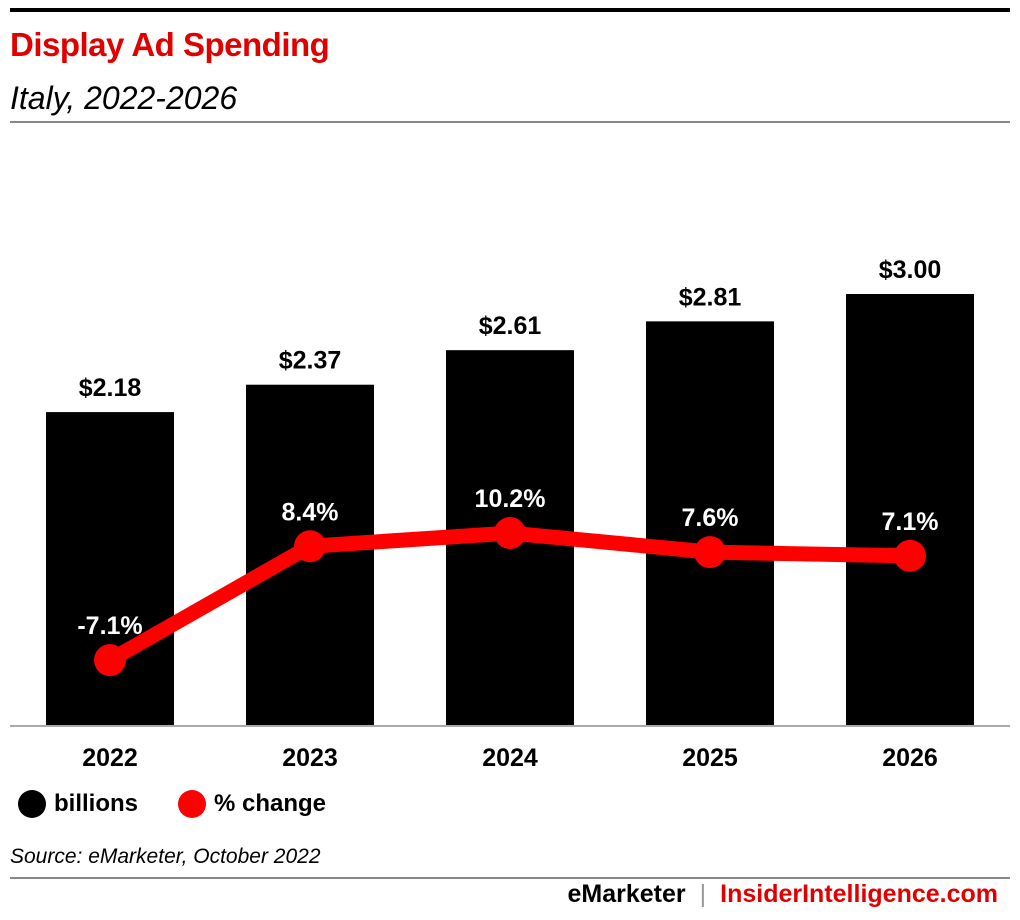  What do you see at coordinates (124, 98) in the screenshot?
I see `chart-subtitle: Italy, 2022-2026` at bounding box center [124, 98].